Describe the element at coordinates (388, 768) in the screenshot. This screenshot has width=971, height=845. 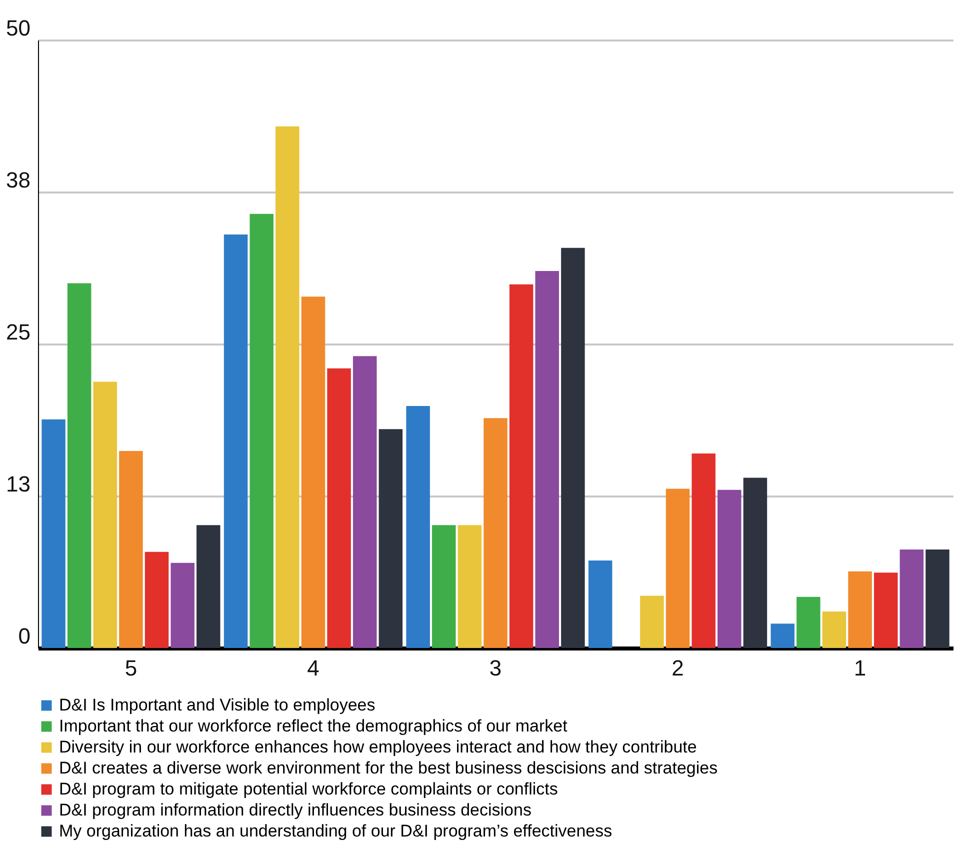
I see `legend-label: D&I creates a diverse work environment for the best business descisions and strategies` at that location.